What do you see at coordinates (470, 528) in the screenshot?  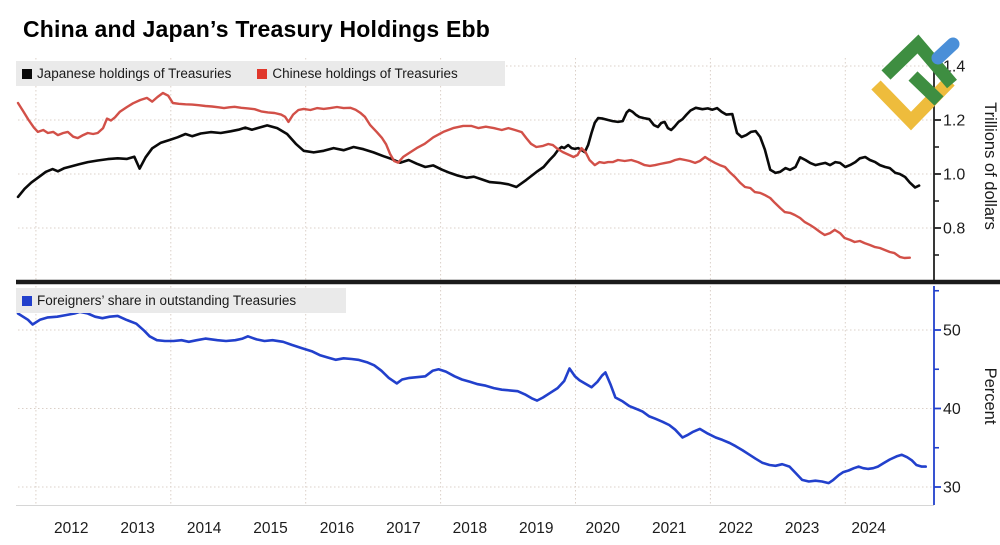 I see `x-tick-label: 2018` at bounding box center [470, 528].